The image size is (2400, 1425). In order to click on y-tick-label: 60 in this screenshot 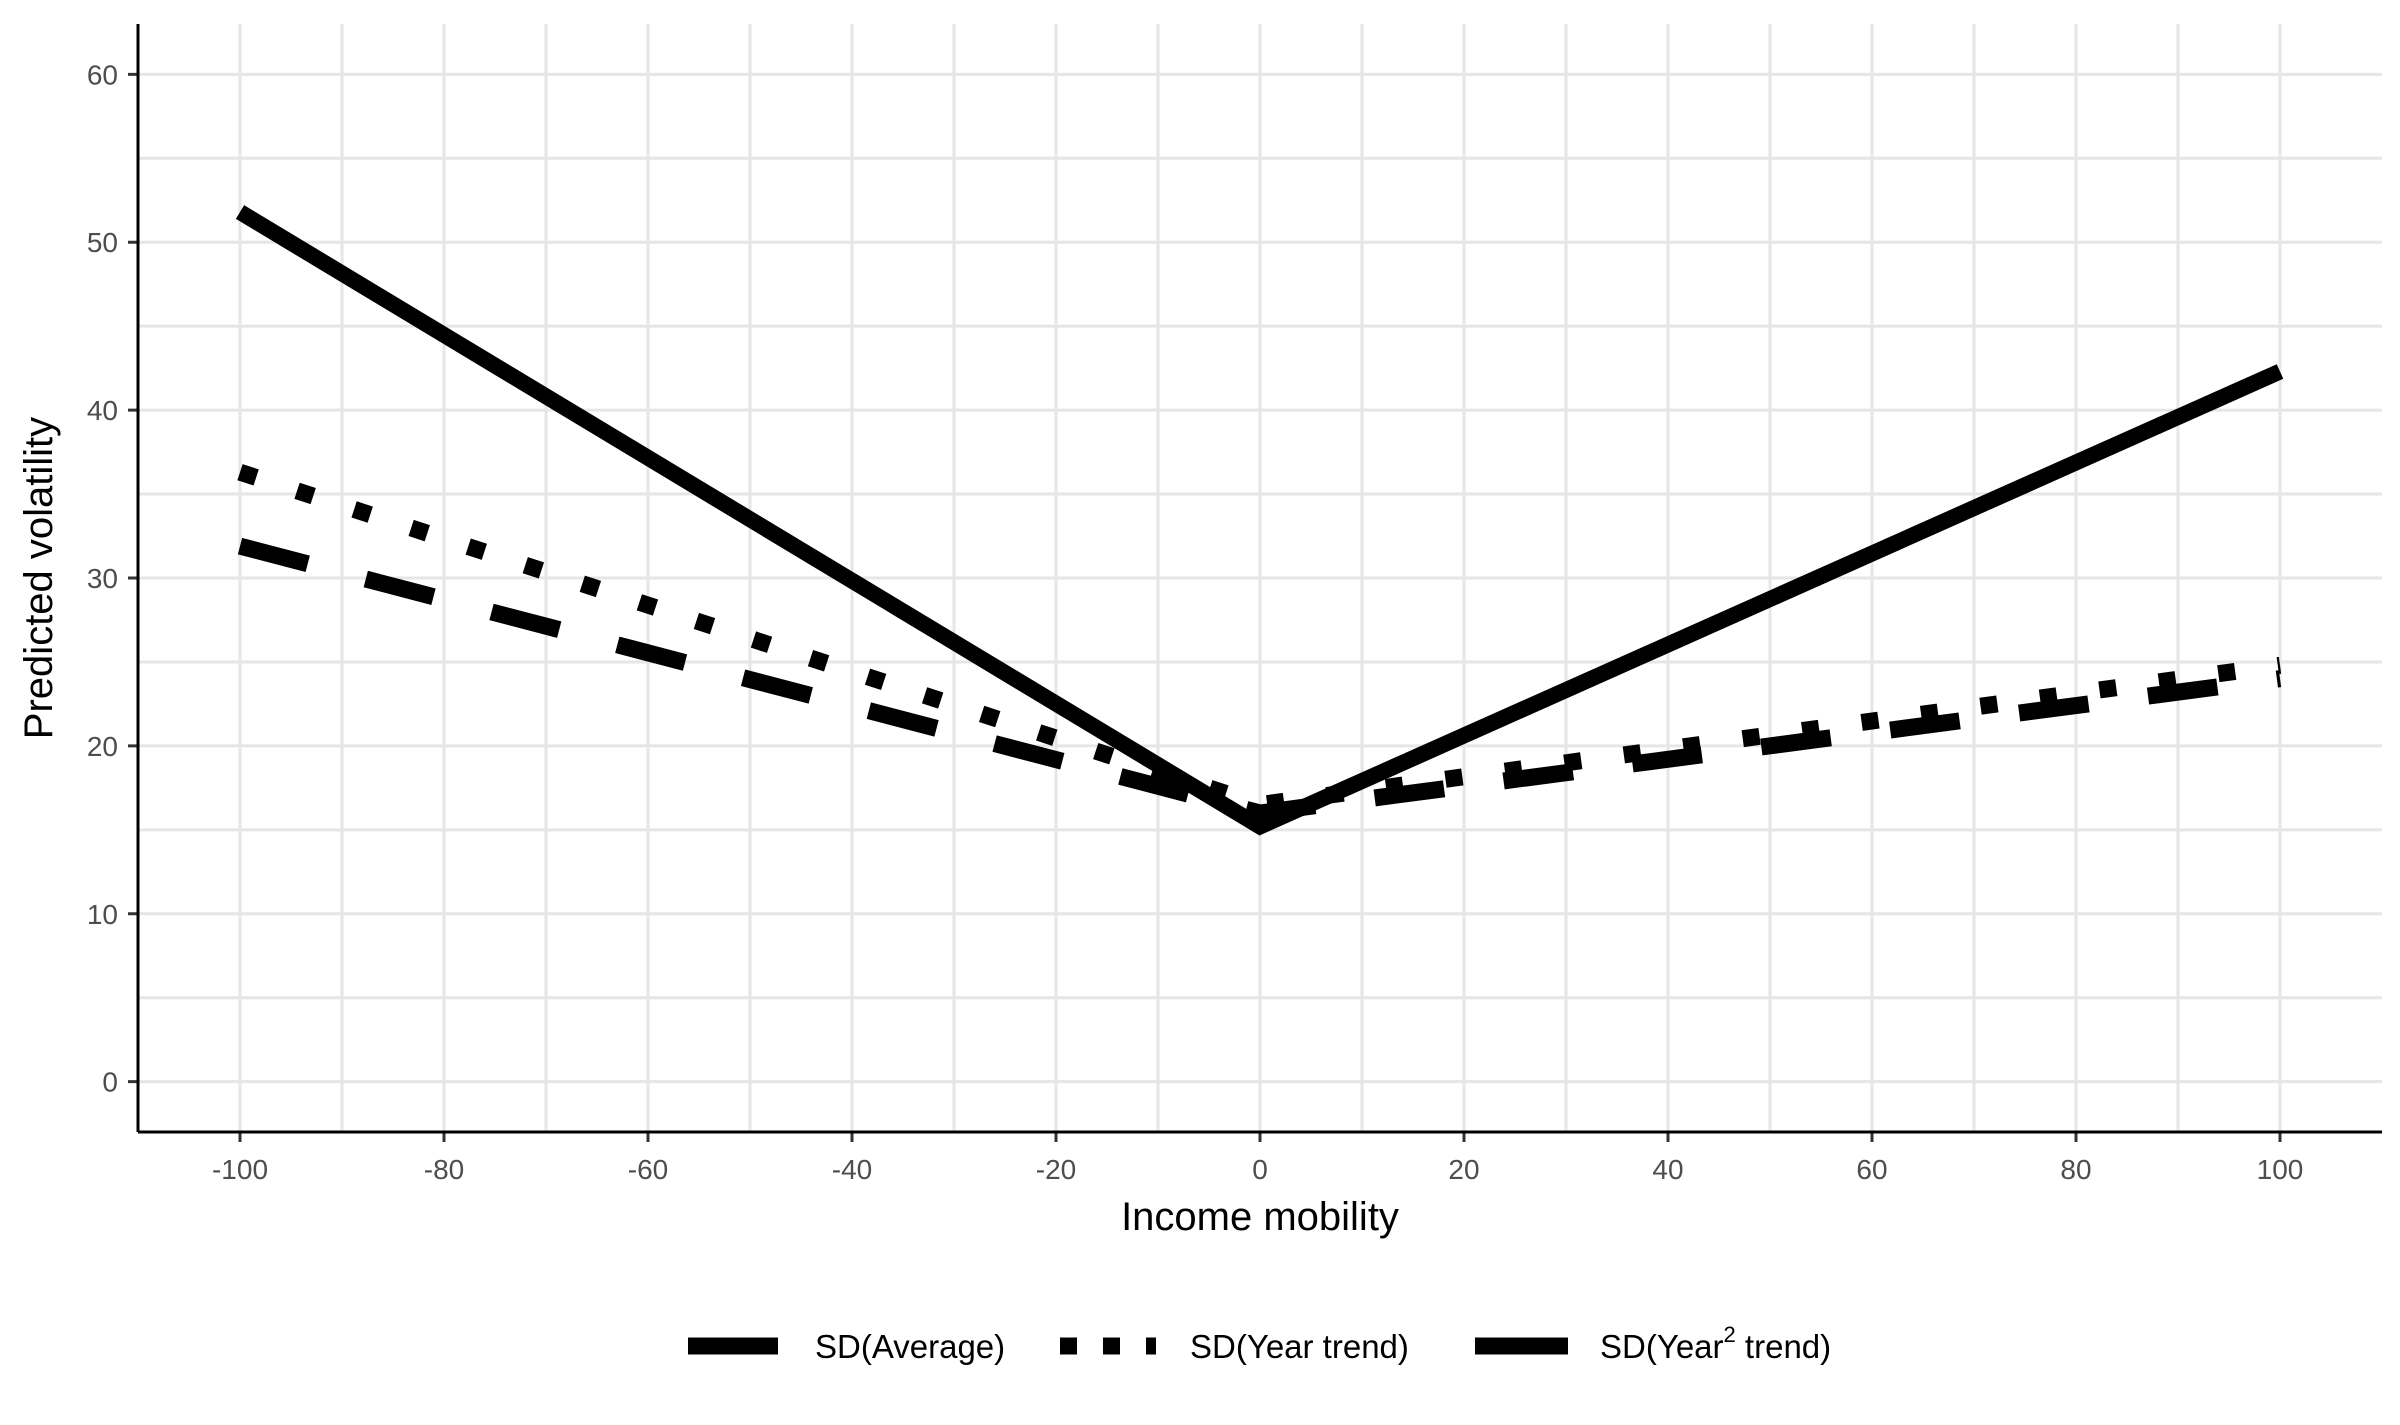, I will do `click(102, 74)`.